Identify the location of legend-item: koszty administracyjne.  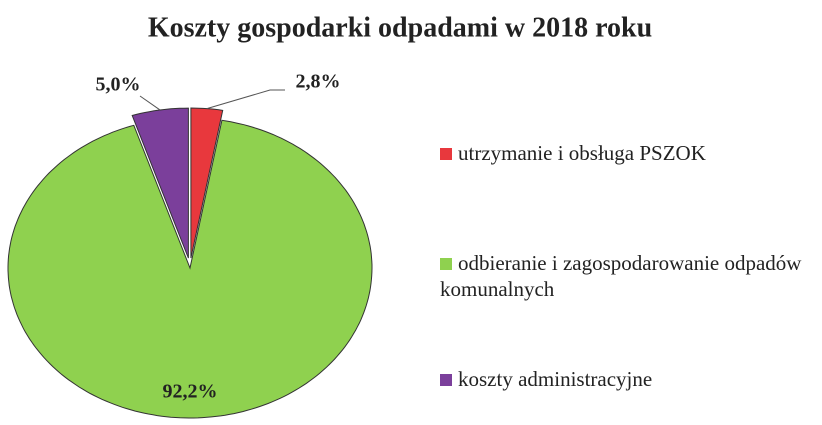
(625, 379).